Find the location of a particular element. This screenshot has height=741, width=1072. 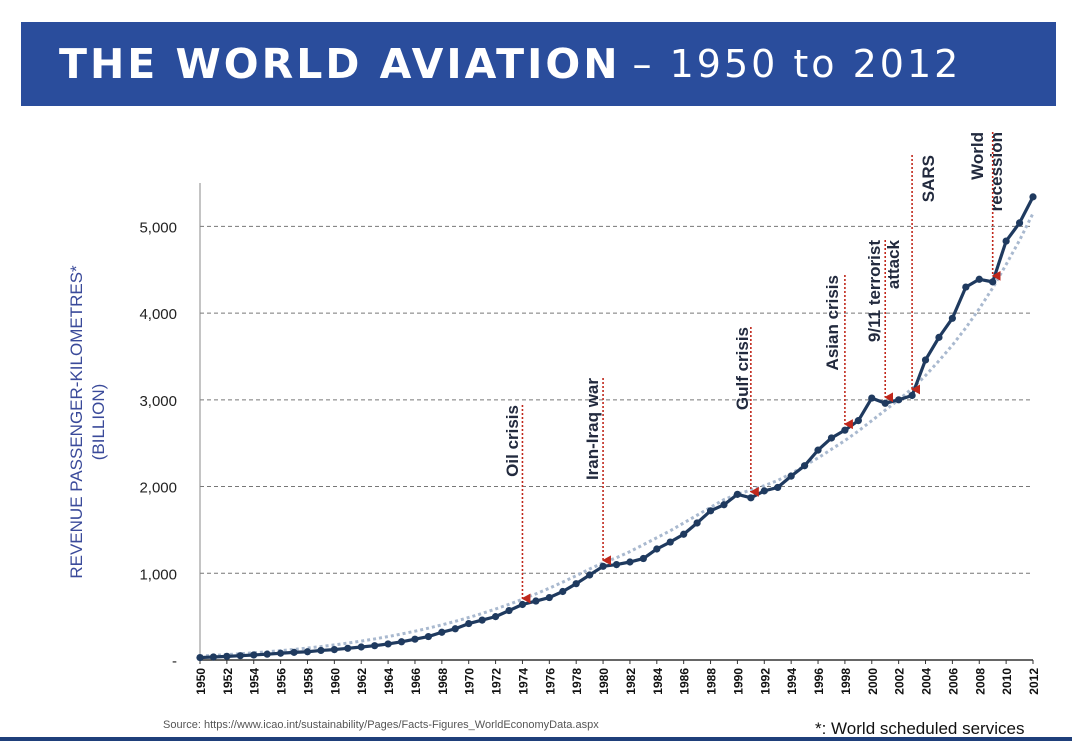

y-tick-label: 2,000 is located at coordinates (158, 488).